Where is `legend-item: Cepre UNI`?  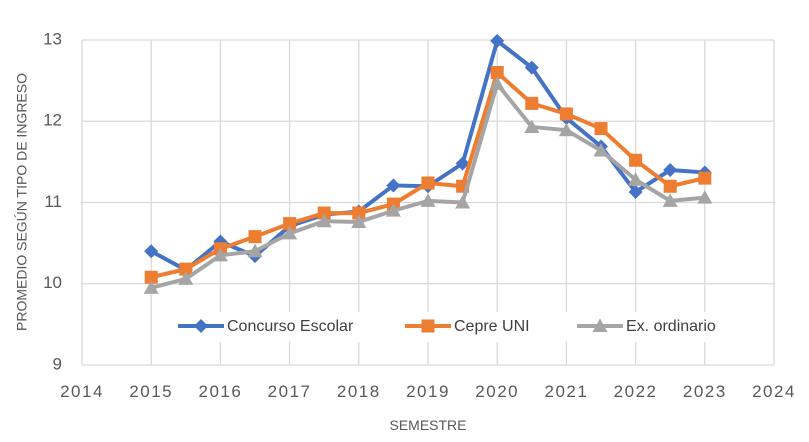 legend-item: Cepre UNI is located at coordinates (467, 326).